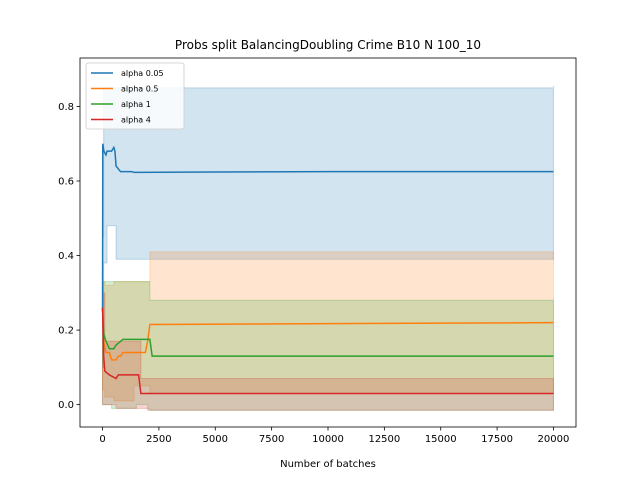  Describe the element at coordinates (497, 439) in the screenshot. I see `x-tick-label-7: 17500` at that location.